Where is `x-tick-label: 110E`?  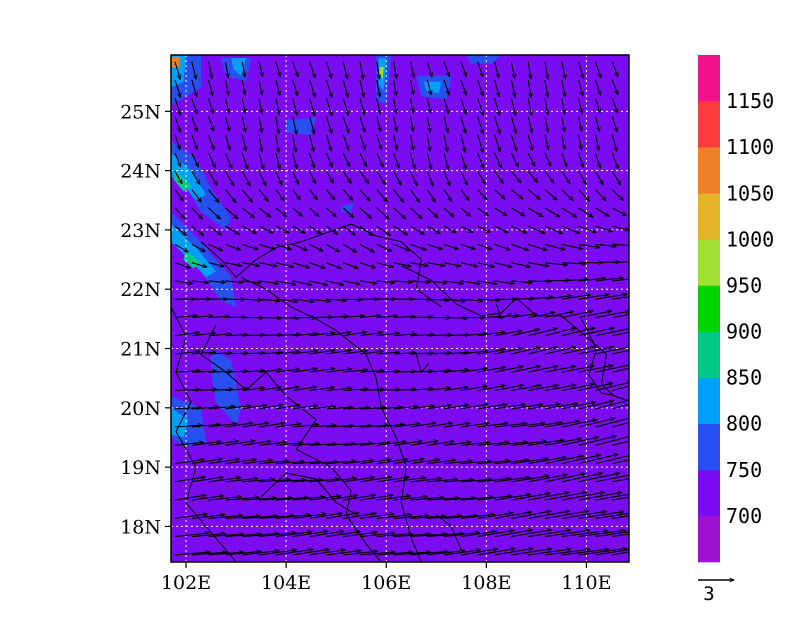 x-tick-label: 110E is located at coordinates (586, 583).